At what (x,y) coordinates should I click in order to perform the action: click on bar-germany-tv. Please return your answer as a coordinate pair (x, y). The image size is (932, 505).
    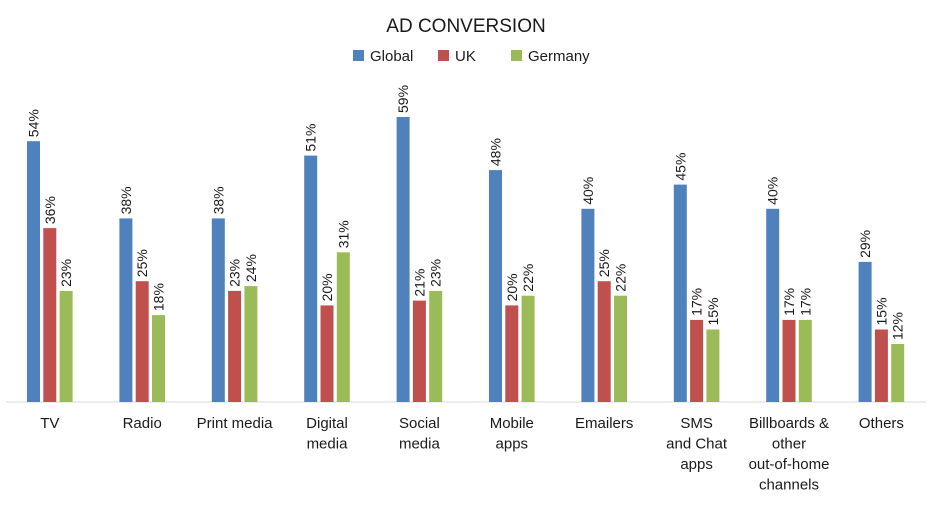
    Looking at the image, I should click on (66, 346).